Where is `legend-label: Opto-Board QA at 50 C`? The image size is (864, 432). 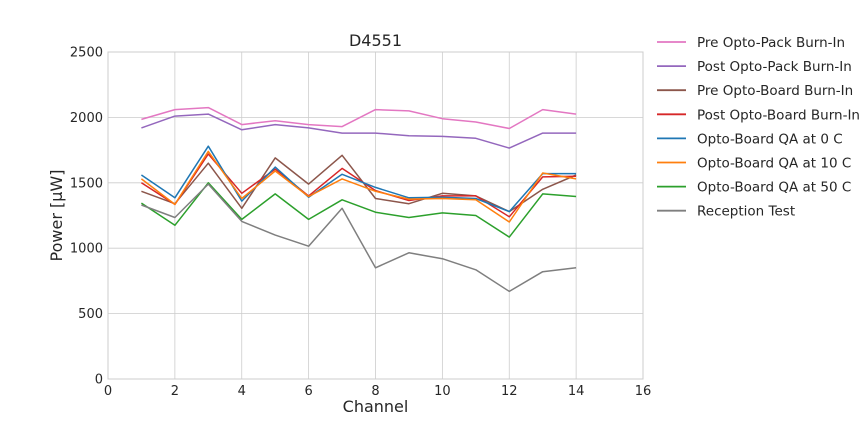 legend-label: Opto-Board QA at 50 C is located at coordinates (774, 188).